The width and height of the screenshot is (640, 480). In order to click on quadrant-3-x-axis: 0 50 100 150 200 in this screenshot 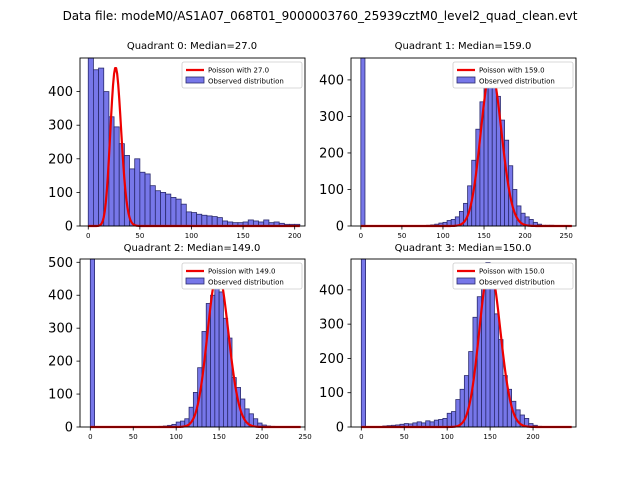, I will do `click(449, 434)`.